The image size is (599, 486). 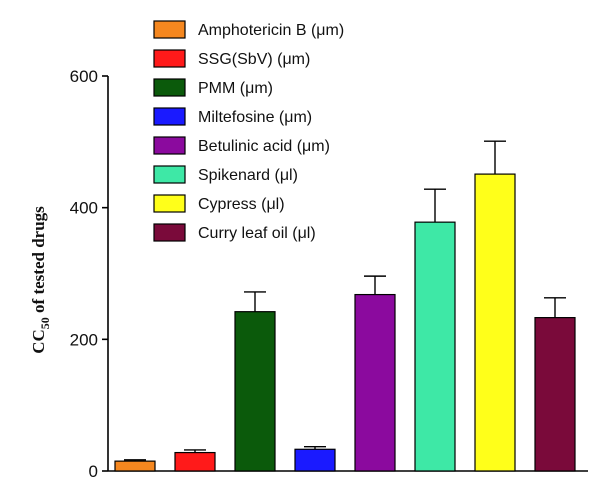 I want to click on y-axis-label-rest: of tested drugs, so click(x=38, y=261).